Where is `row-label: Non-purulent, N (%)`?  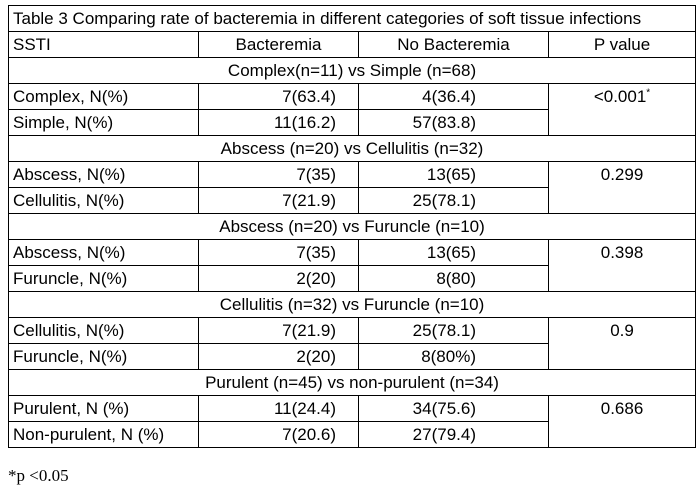
row-label: Non-purulent, N (%) is located at coordinates (103, 434).